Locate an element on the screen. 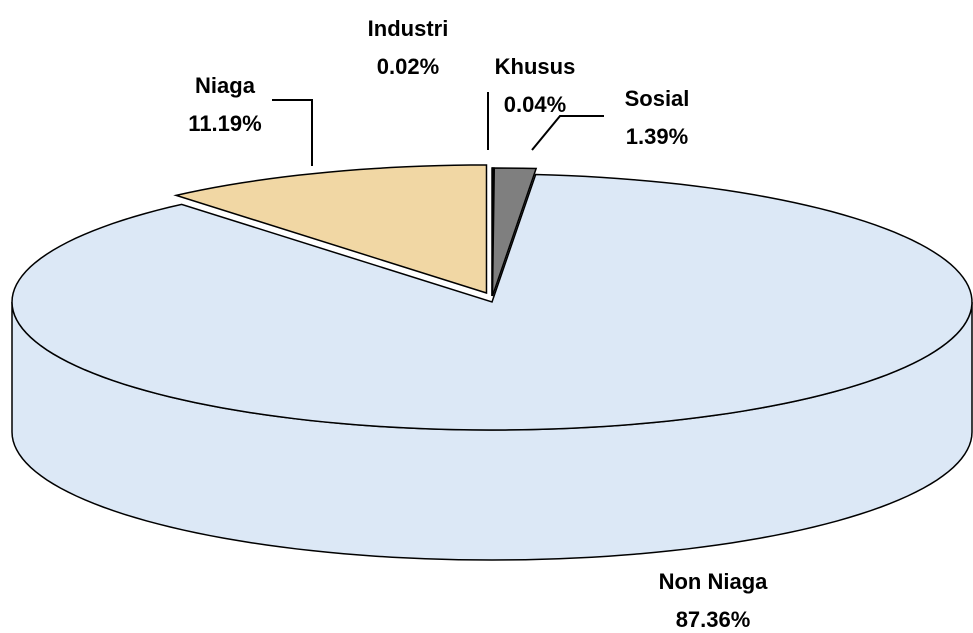  slice-value-label: 87.36% is located at coordinates (713, 619).